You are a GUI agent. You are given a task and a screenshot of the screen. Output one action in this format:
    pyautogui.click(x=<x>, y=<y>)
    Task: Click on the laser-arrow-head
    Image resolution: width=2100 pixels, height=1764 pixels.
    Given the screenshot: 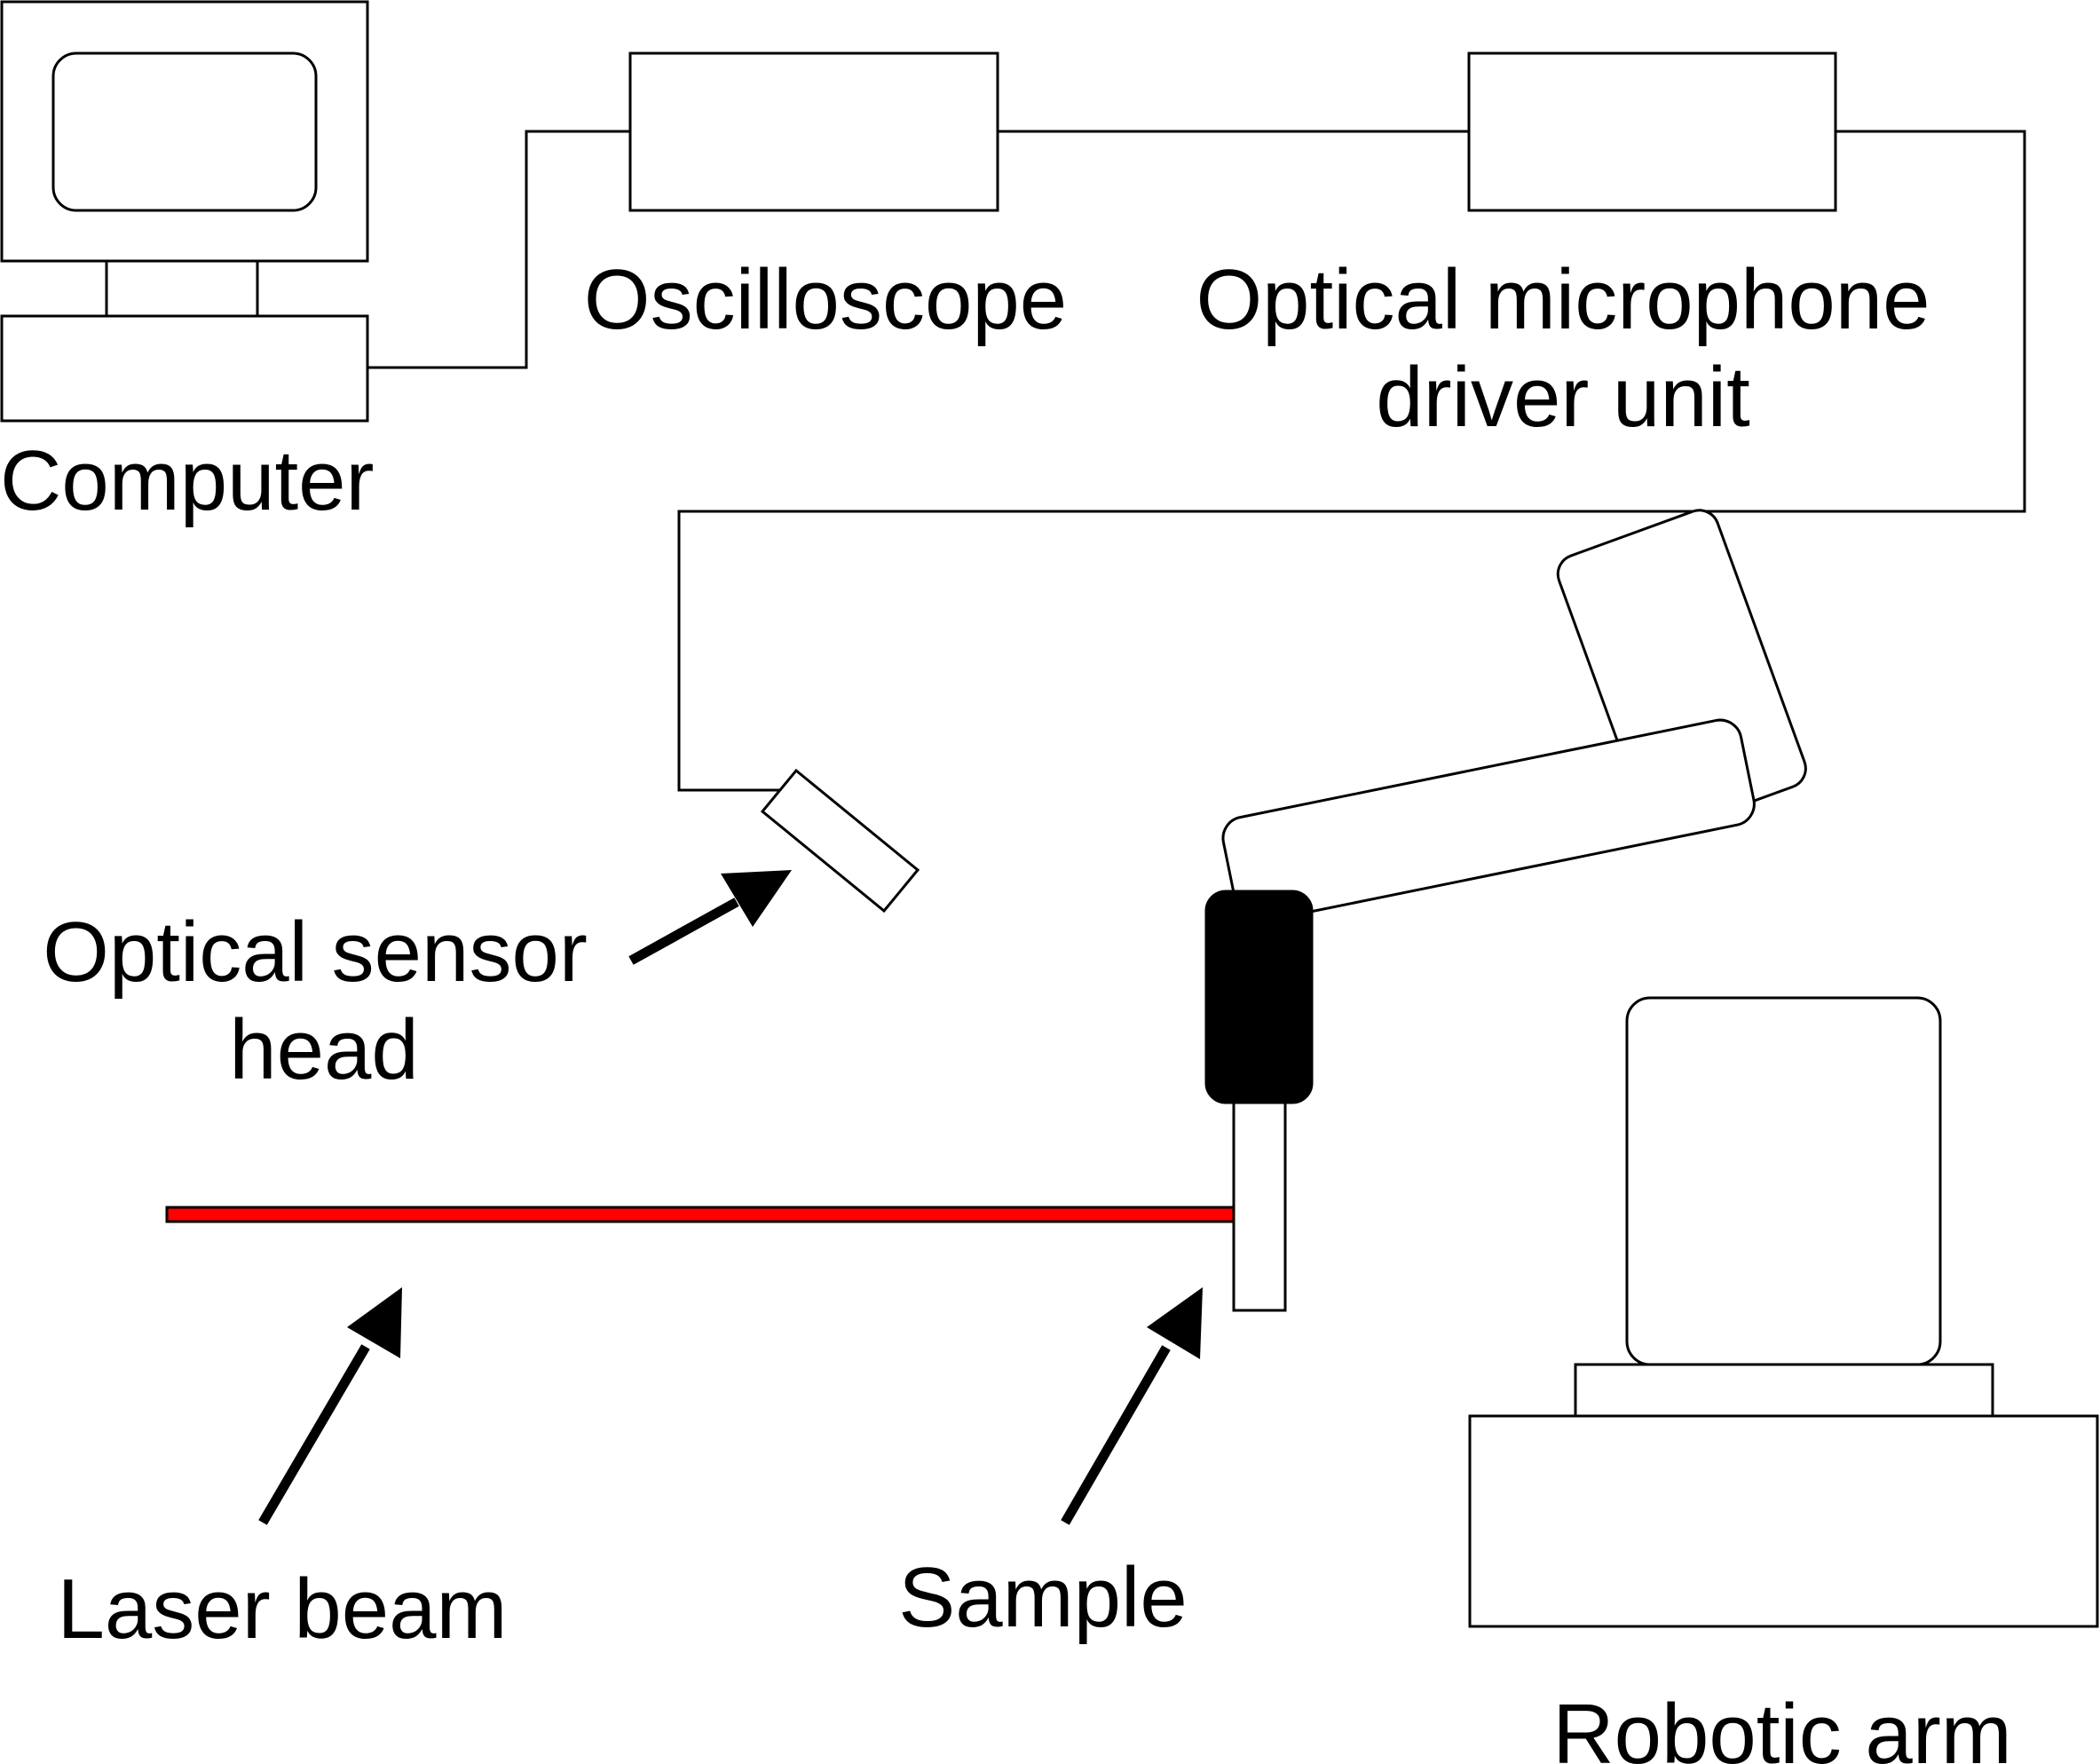 What is the action you would take?
    pyautogui.click(x=374, y=1322)
    